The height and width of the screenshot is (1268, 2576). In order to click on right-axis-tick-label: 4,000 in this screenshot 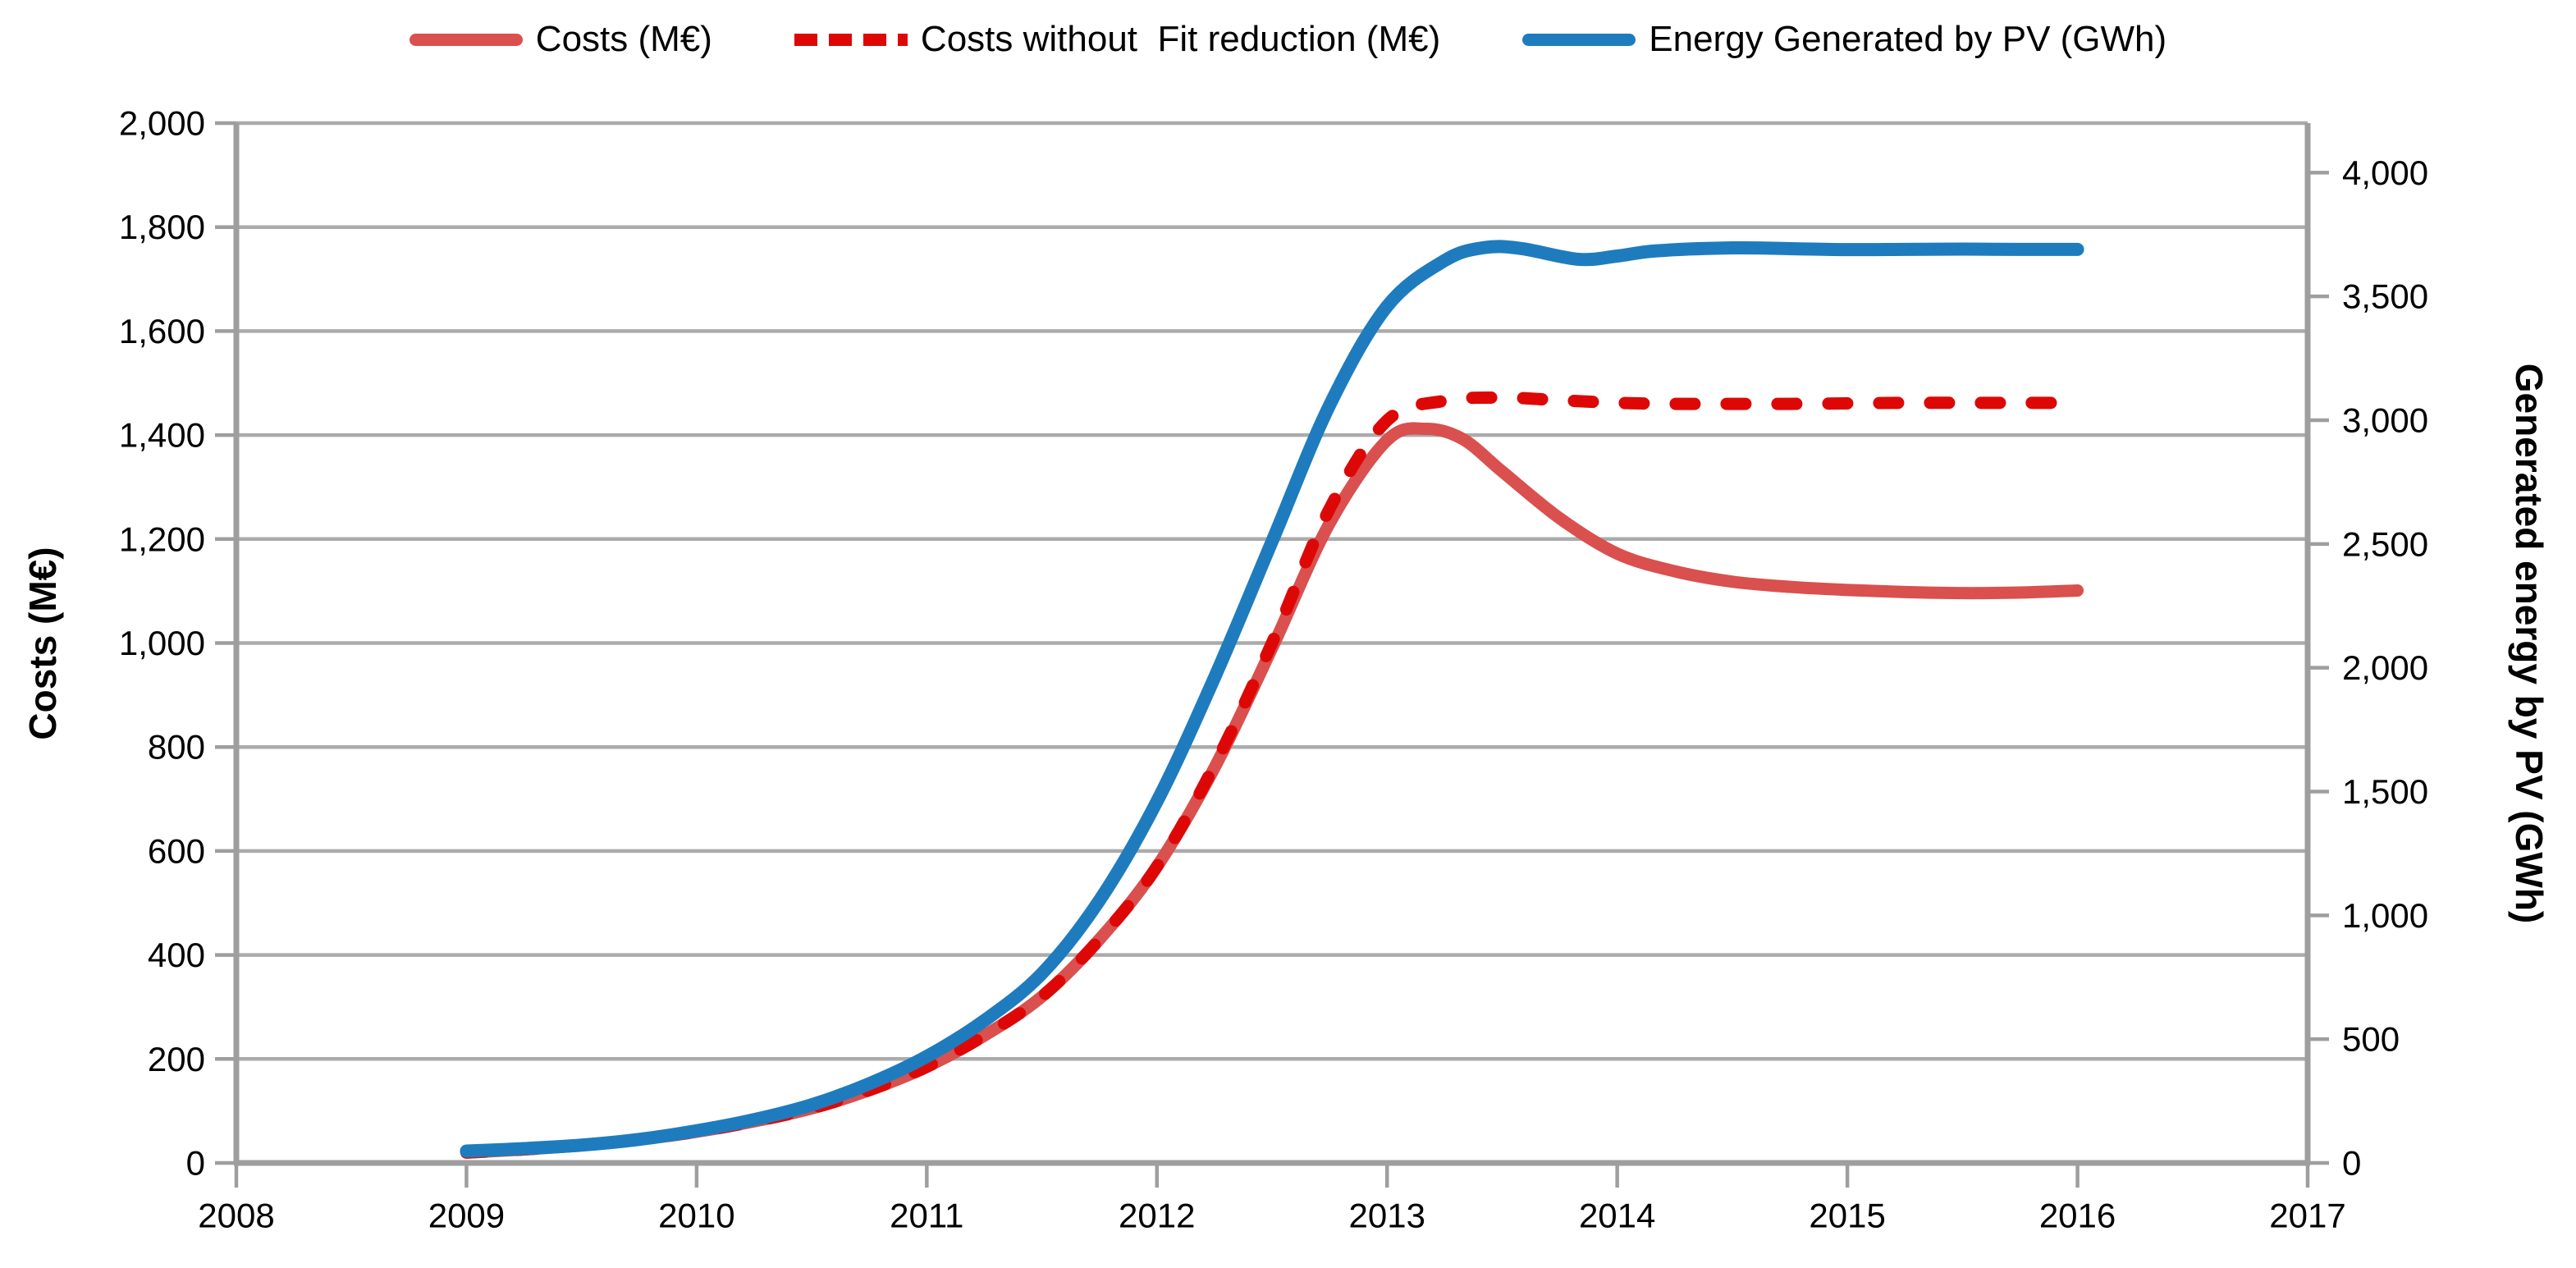, I will do `click(2385, 172)`.